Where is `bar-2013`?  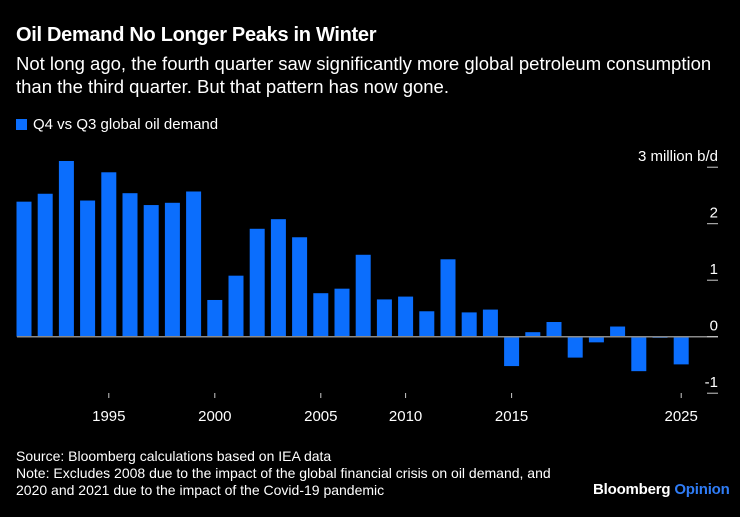
bar-2013 is located at coordinates (469, 324).